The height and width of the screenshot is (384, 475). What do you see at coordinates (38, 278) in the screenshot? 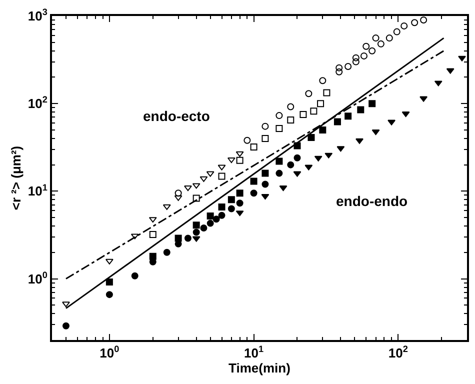
I see `y-tick-label: 10$^{0}$` at bounding box center [38, 278].